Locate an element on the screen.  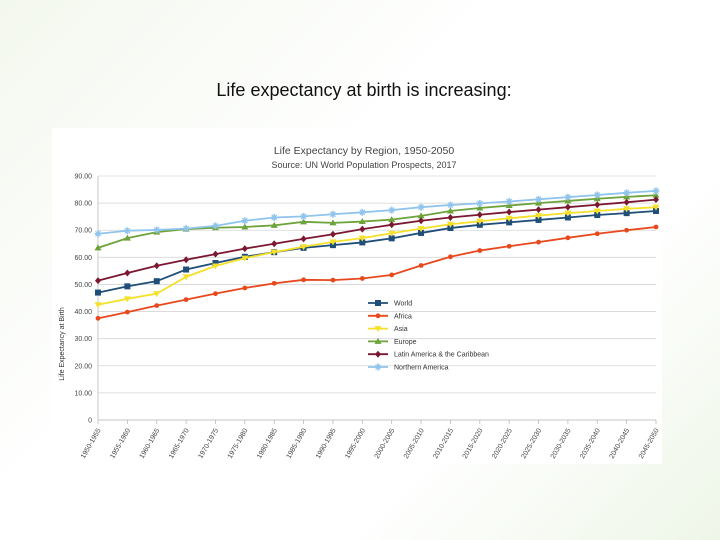
x-tick-label: 2035-2040 is located at coordinates (590, 443).